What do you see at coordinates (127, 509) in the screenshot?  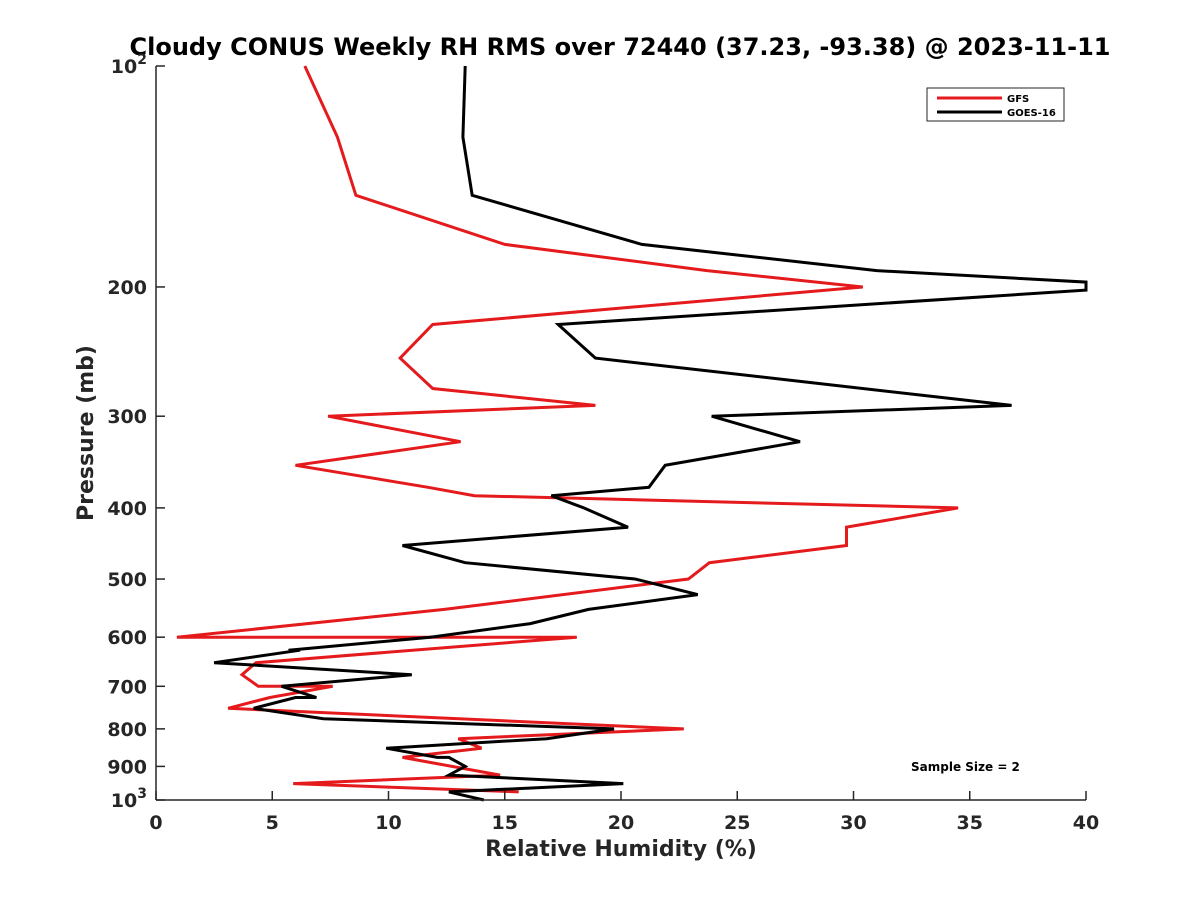 I see `y-tick-label: 400` at bounding box center [127, 509].